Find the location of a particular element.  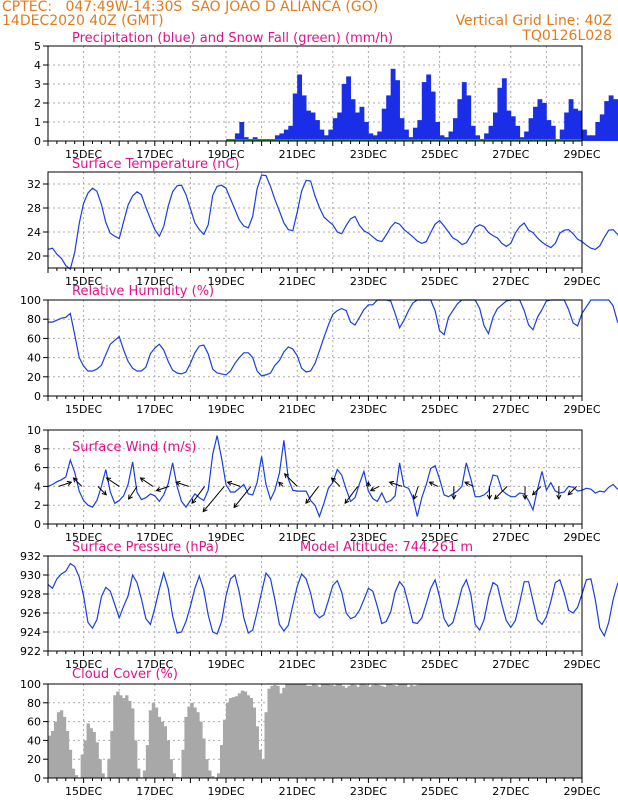

panel-frame is located at coordinates (315, 477).